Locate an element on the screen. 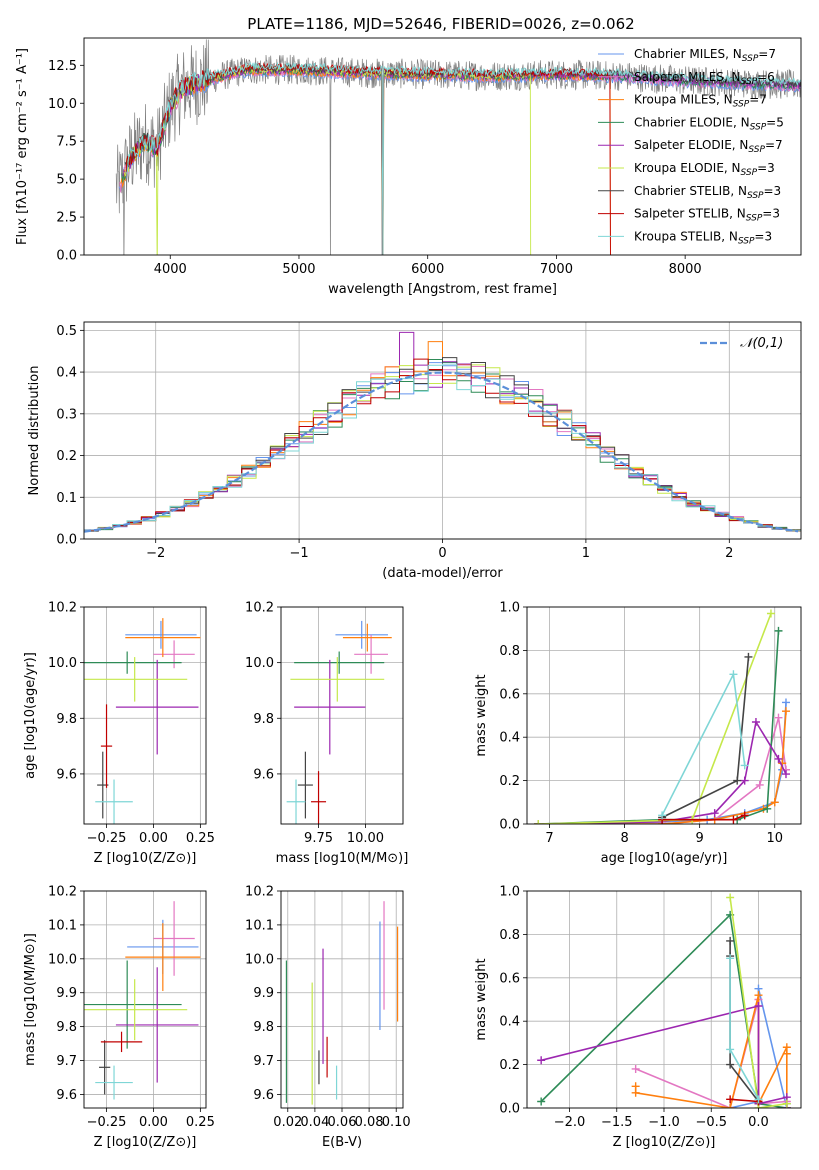 Image resolution: width=819 pixels, height=1170 pixels. legend-label-value: =6 is located at coordinates (766, 77).